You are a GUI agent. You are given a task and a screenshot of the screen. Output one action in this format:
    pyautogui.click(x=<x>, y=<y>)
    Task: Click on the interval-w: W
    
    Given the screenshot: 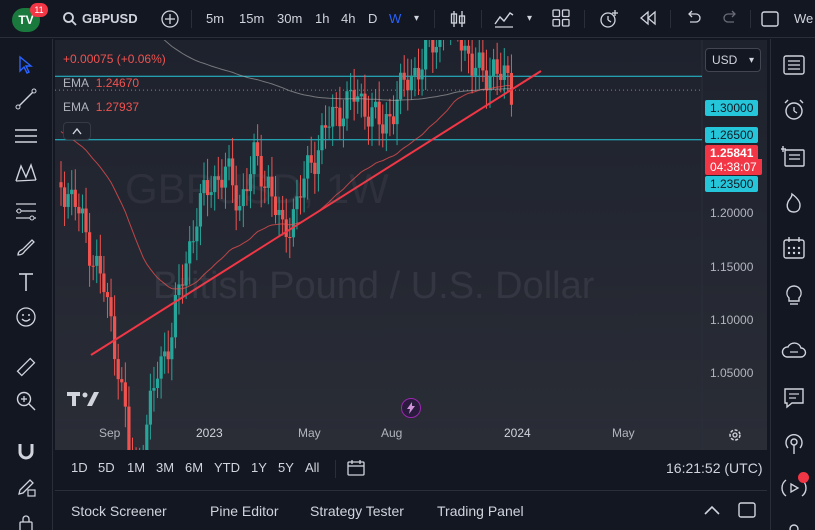 What is the action you would take?
    pyautogui.click(x=395, y=18)
    